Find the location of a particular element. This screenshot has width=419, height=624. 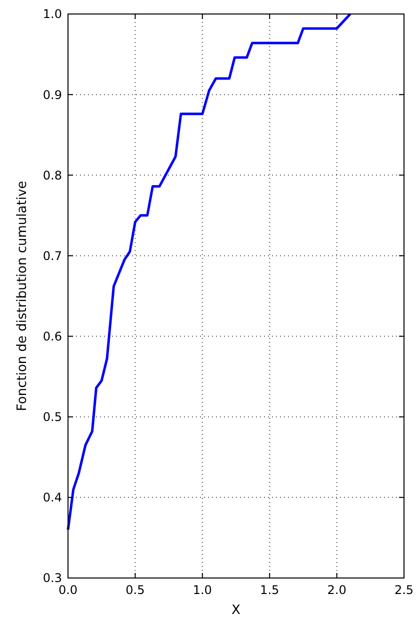

x-tick-label: 0.5 is located at coordinates (135, 590).